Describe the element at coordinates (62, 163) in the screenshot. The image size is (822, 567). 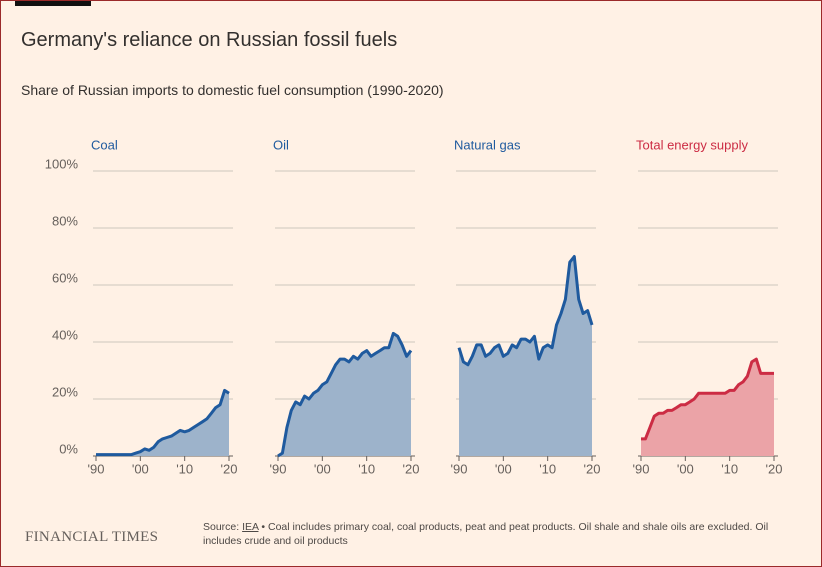
I see `y-tick-label: 100%` at that location.